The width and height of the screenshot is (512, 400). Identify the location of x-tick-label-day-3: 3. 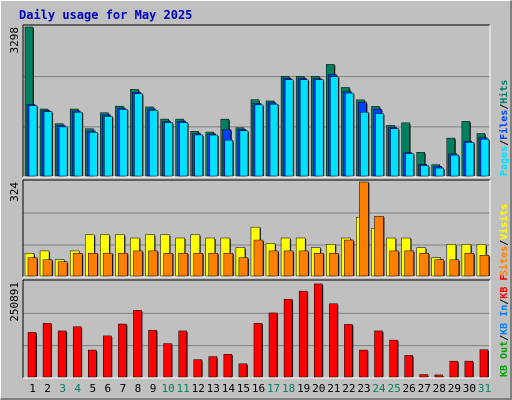
(62, 388).